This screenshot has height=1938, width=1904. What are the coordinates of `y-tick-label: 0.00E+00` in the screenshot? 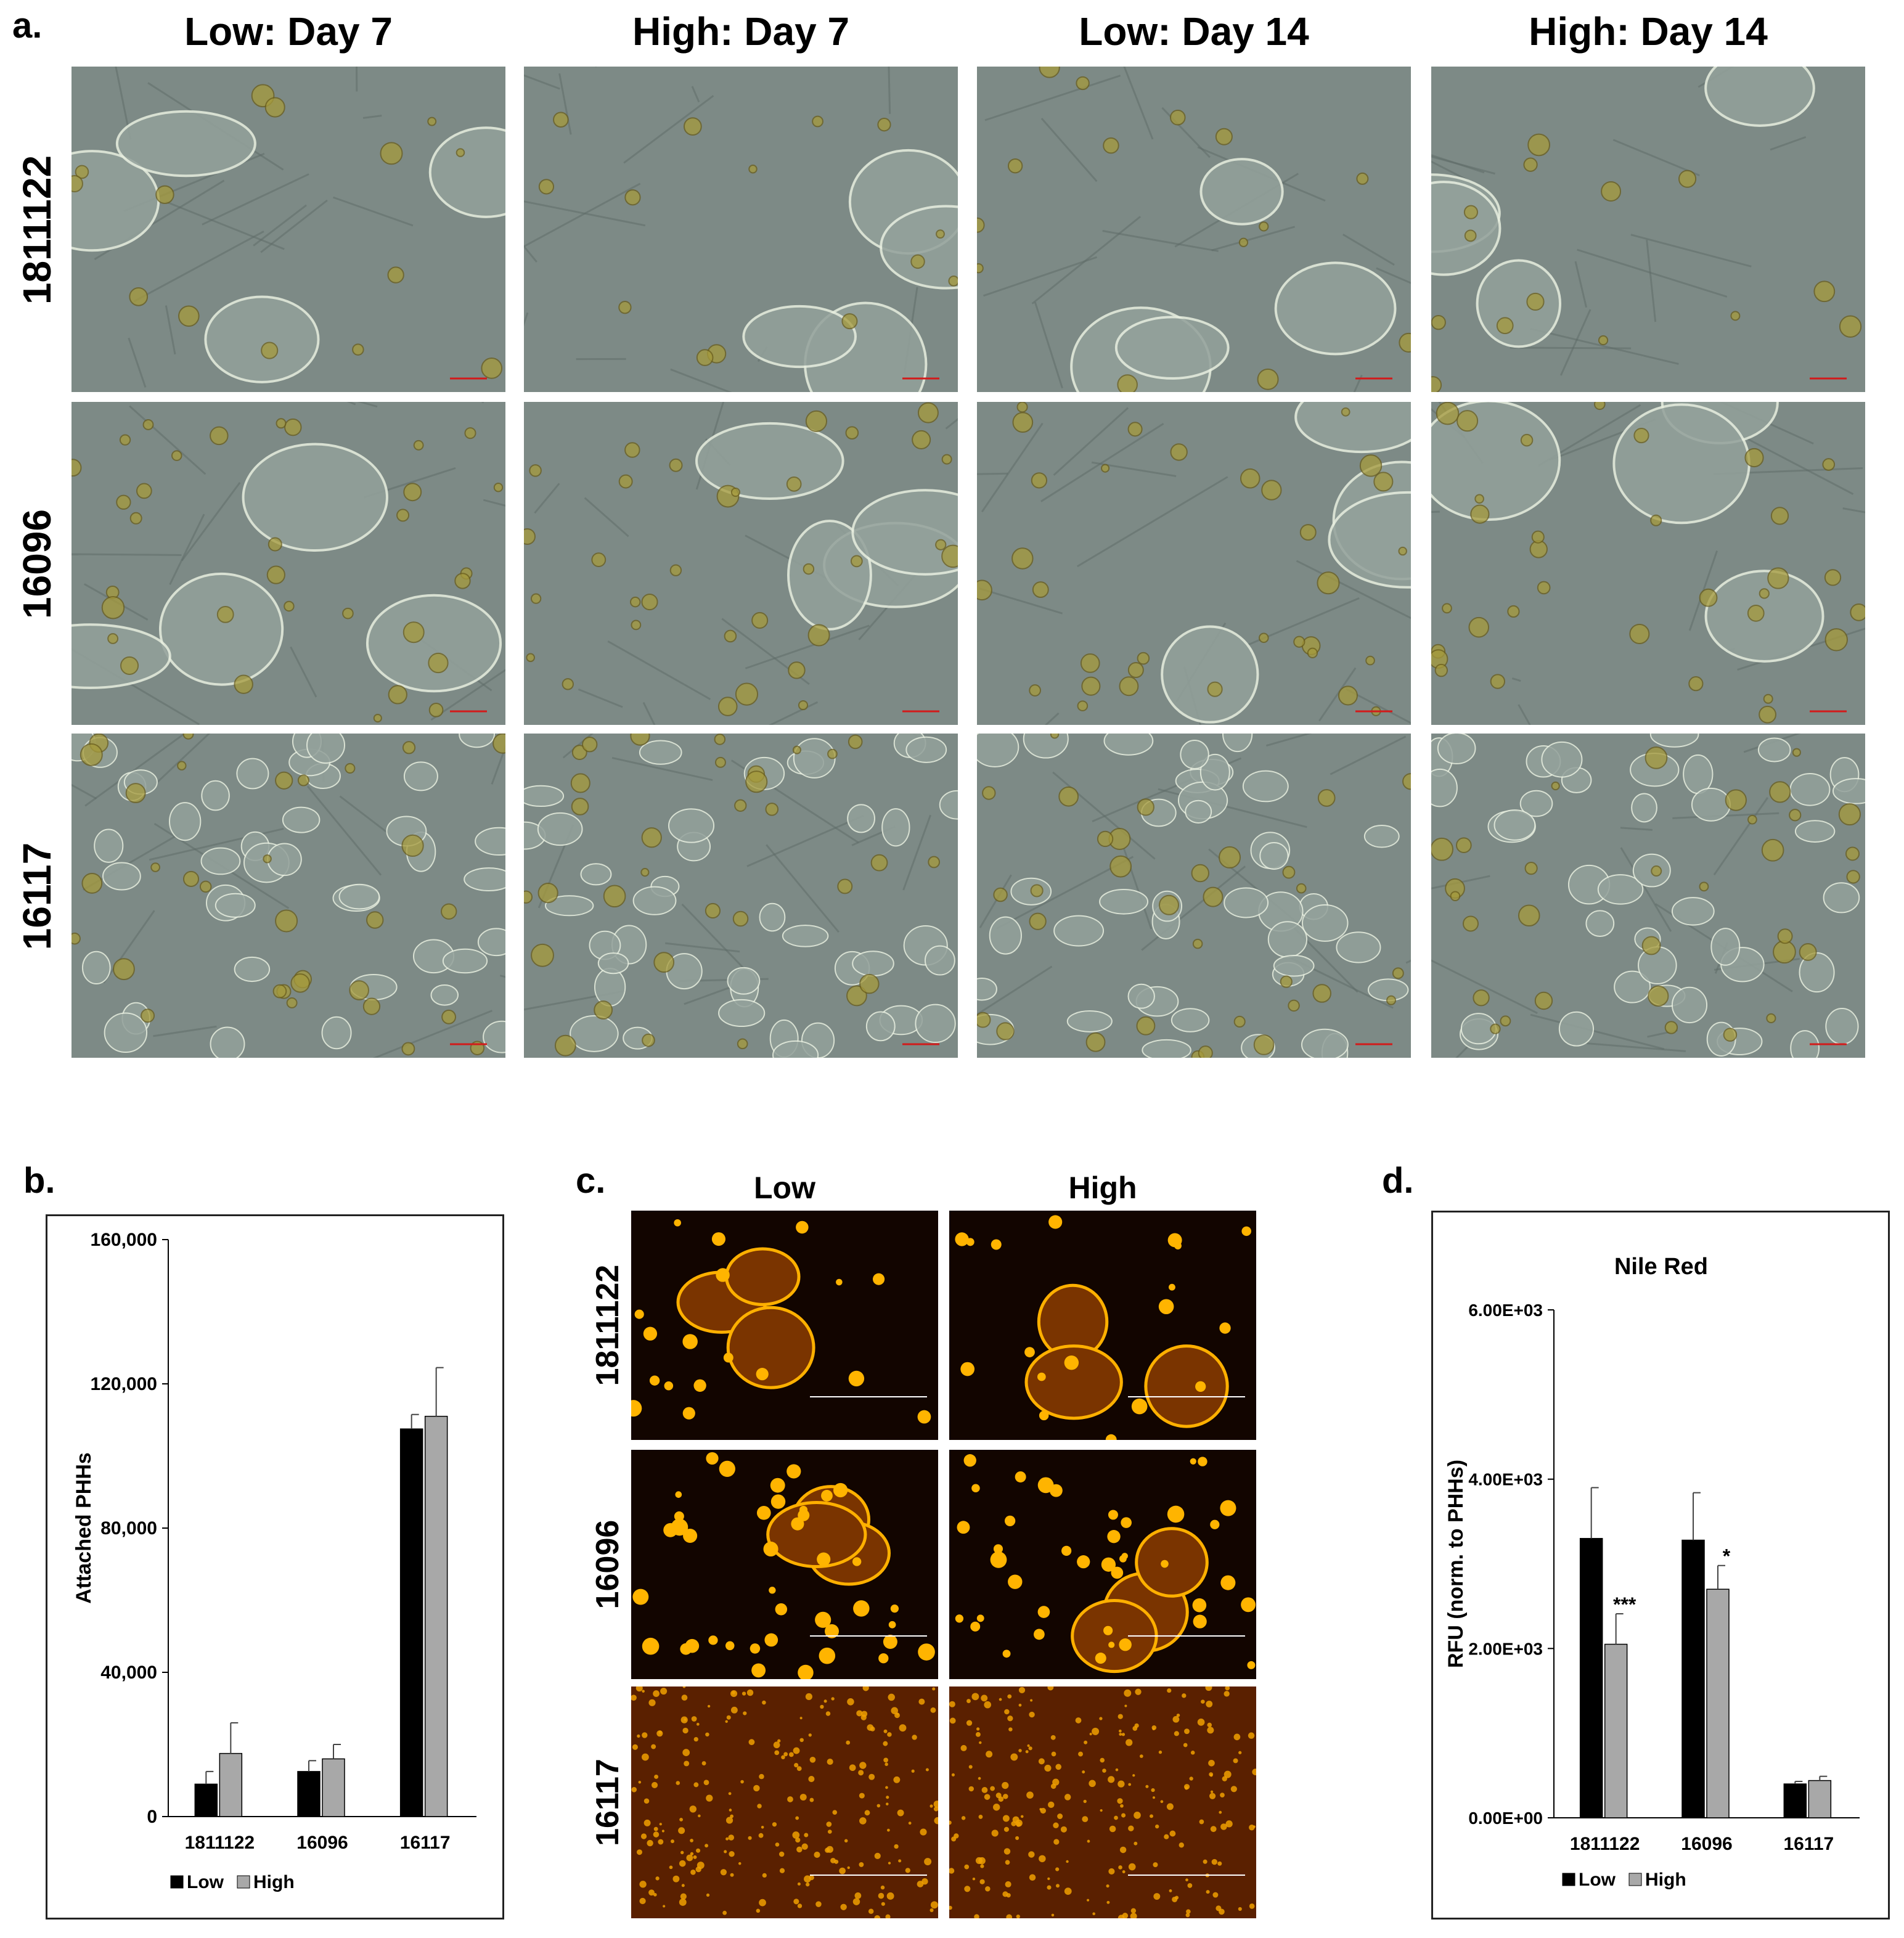 It's located at (1505, 1819).